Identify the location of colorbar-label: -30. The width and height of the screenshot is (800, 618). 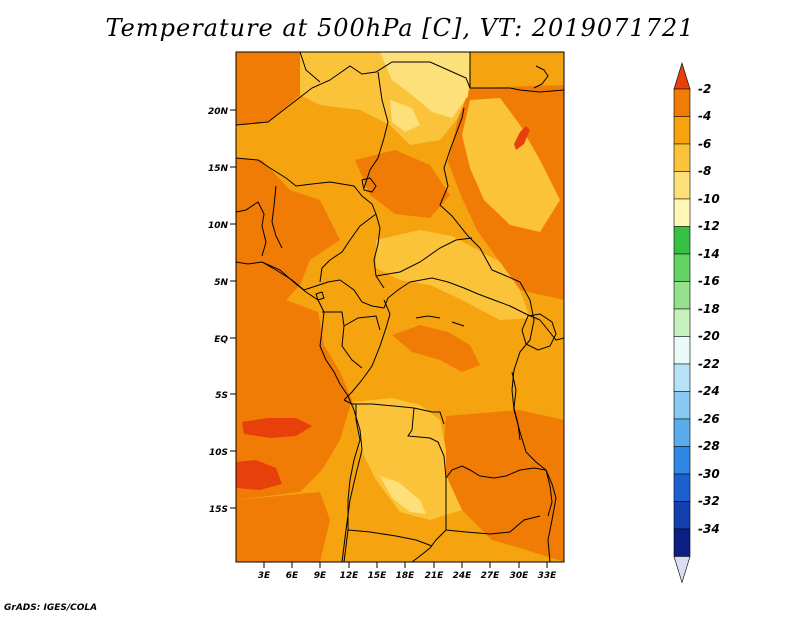
(709, 474).